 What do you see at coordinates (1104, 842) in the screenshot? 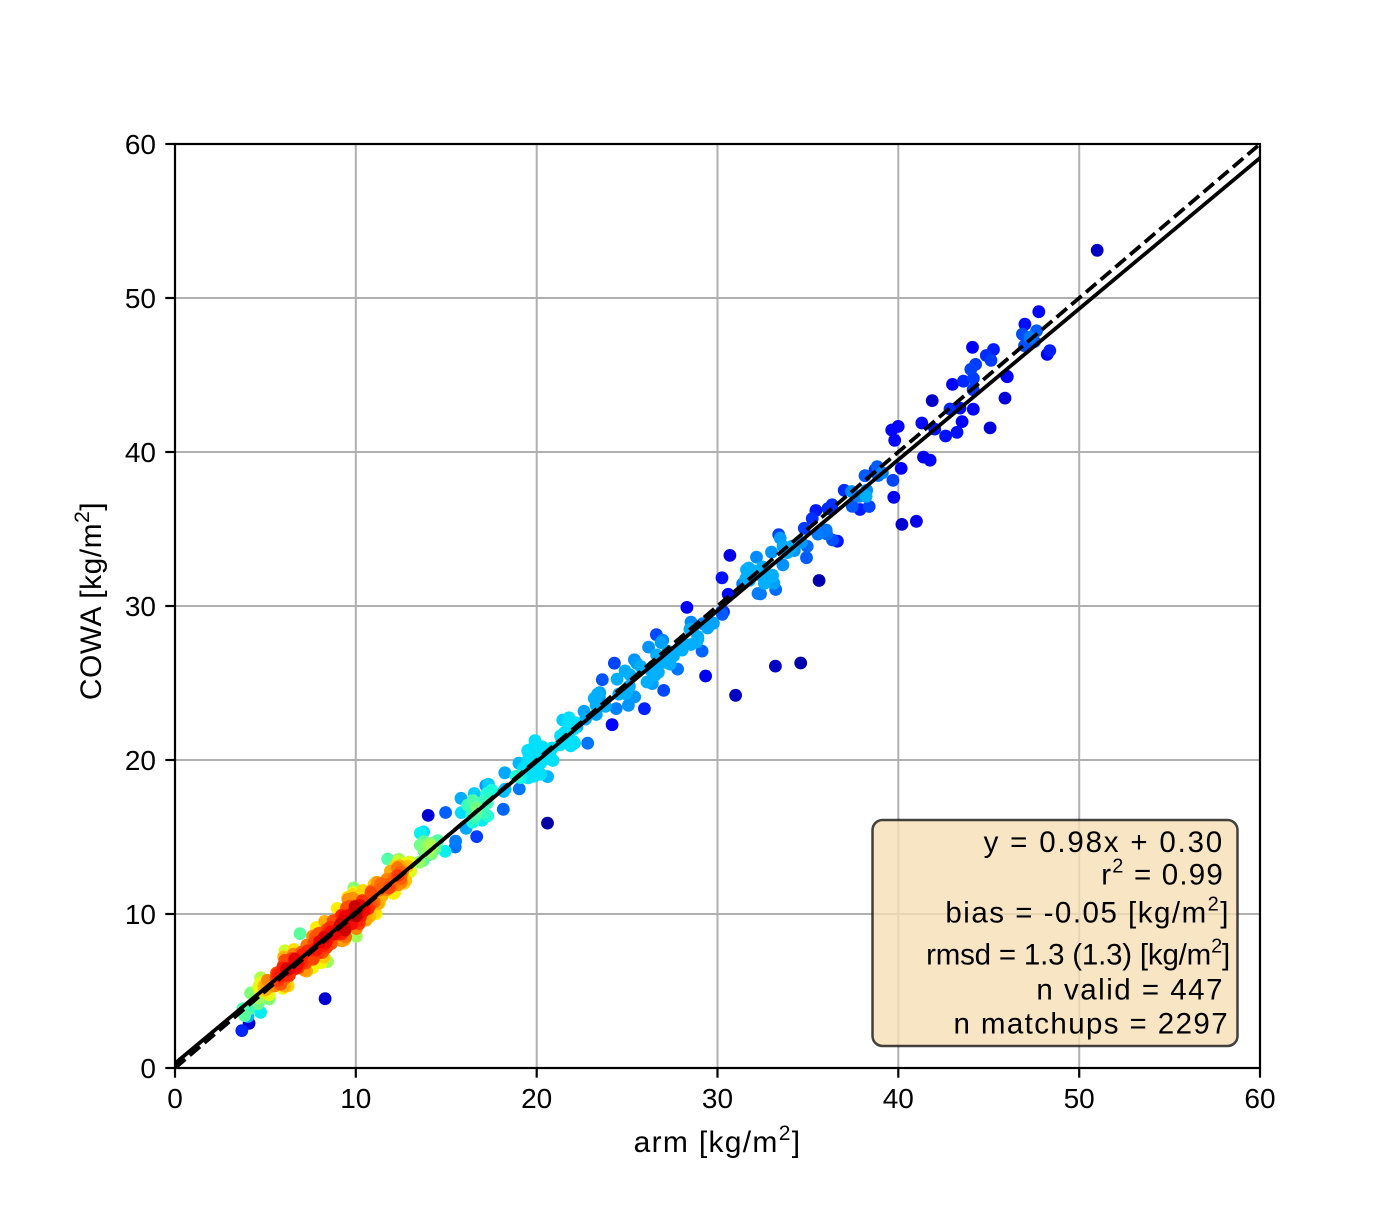
I see `svg-text: y = 0.98x + 0.30` at bounding box center [1104, 842].